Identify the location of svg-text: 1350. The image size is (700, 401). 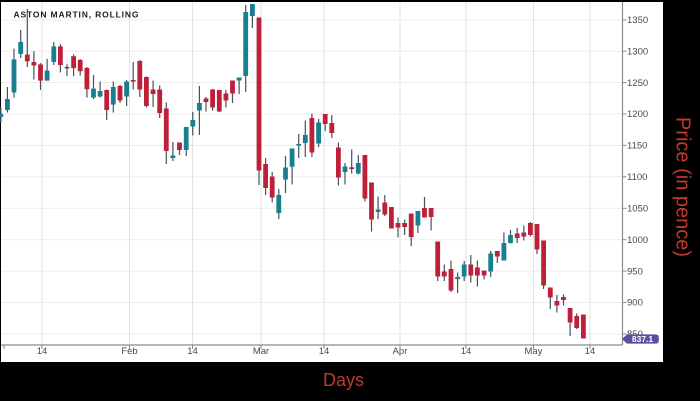
(637, 20).